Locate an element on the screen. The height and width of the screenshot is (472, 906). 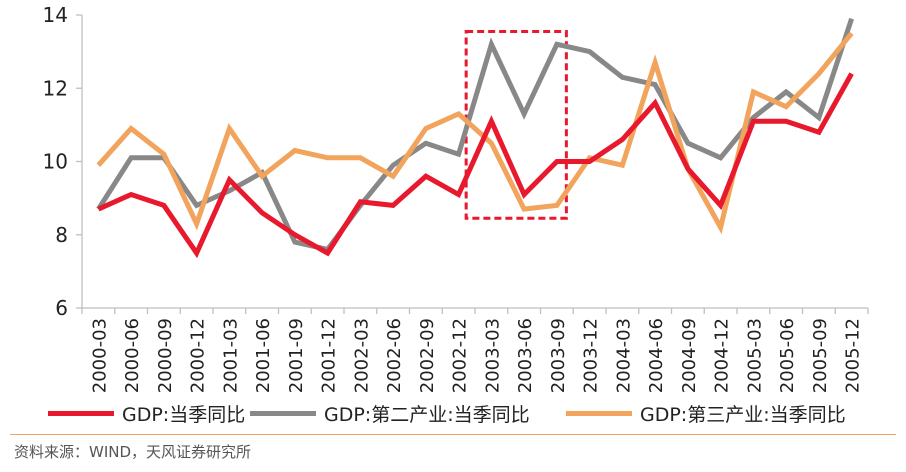
legend-swatch-secondary-industry is located at coordinates (283, 413).